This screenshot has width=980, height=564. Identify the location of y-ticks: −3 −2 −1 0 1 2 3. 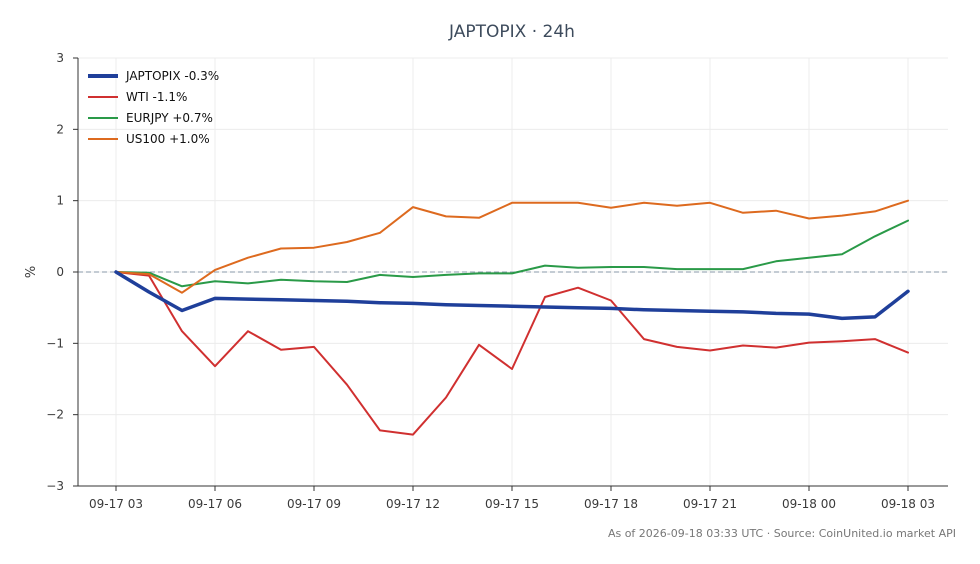
(62, 272).